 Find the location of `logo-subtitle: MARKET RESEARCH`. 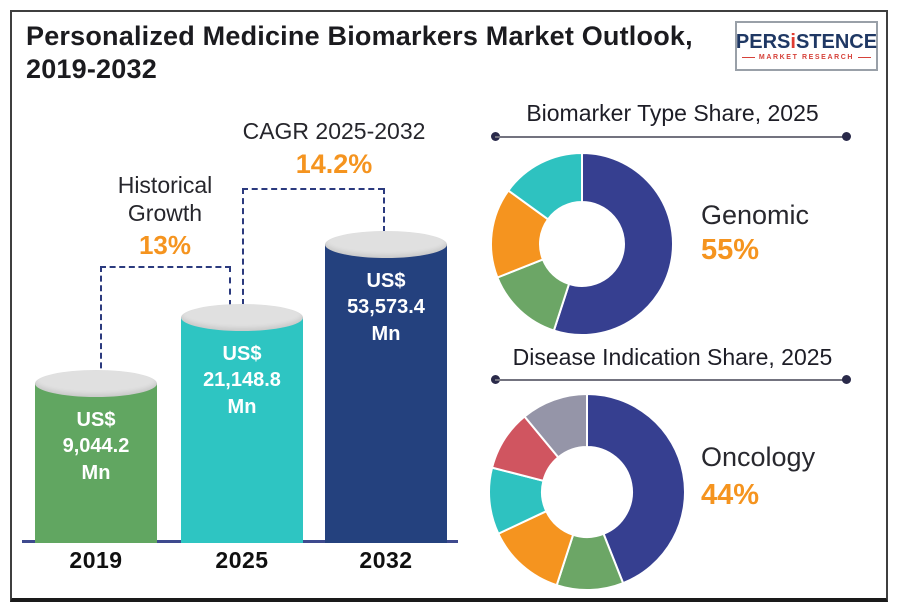

logo-subtitle: MARKET RESEARCH is located at coordinates (806, 57).